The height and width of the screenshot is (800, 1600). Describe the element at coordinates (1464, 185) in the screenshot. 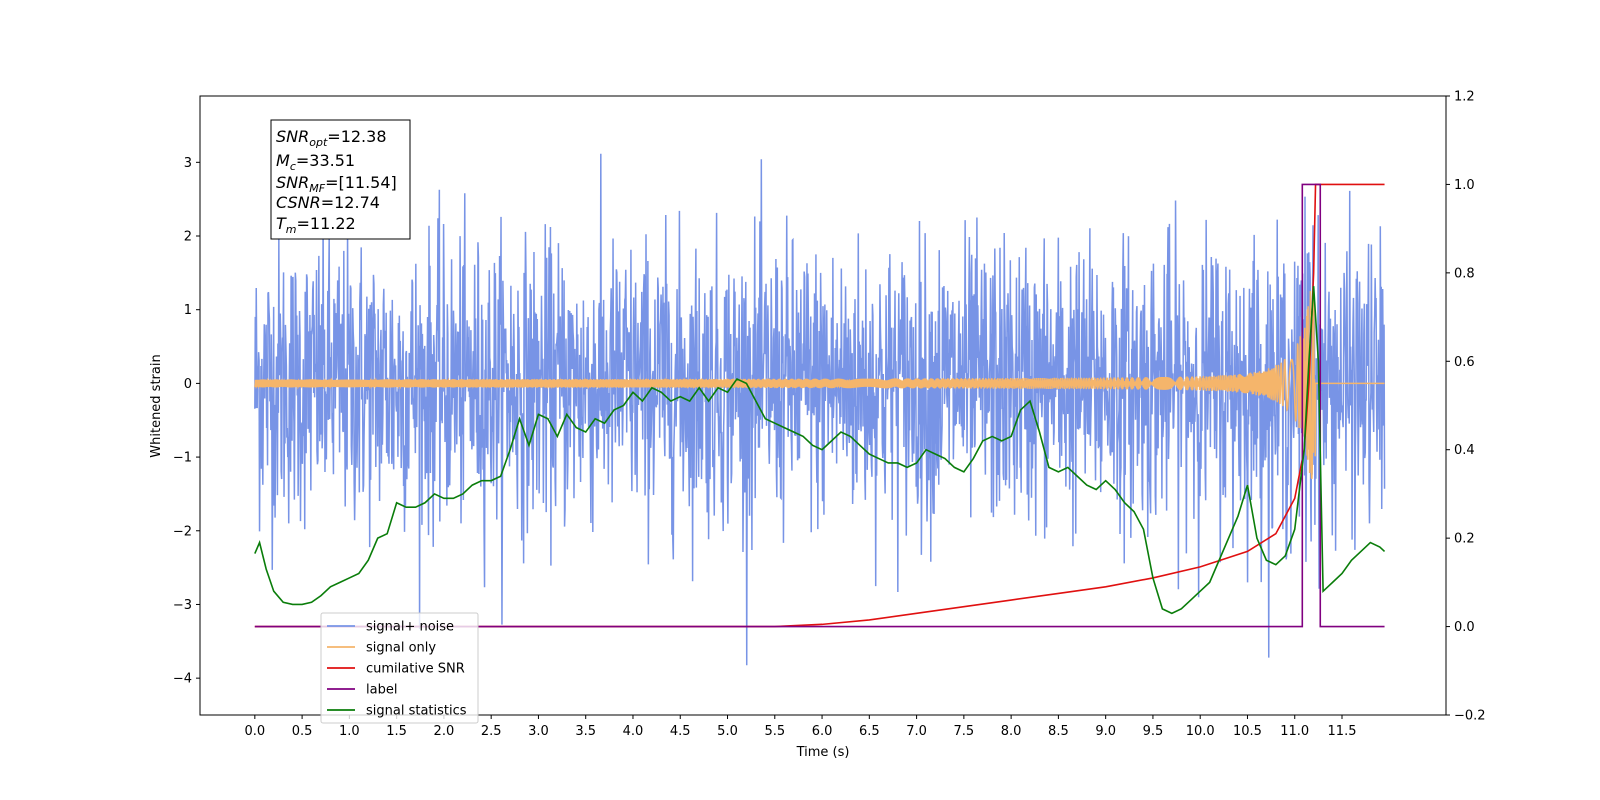

I see `y-right-tick-label: 1.0` at that location.